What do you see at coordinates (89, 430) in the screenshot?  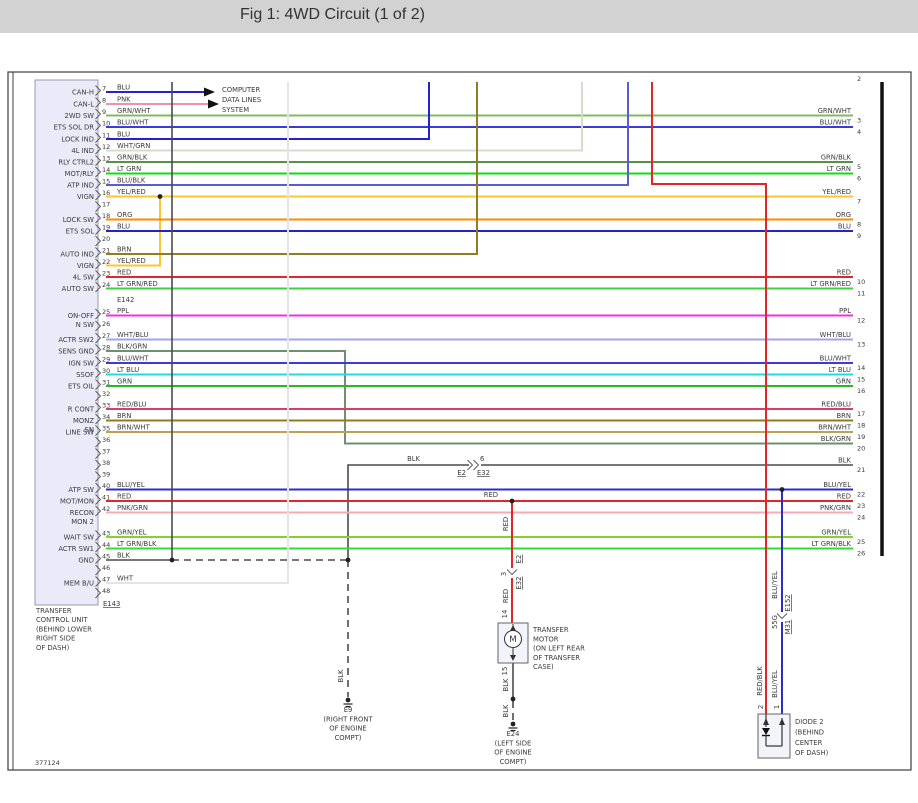 I see `tcu-signal-label: SN` at bounding box center [89, 430].